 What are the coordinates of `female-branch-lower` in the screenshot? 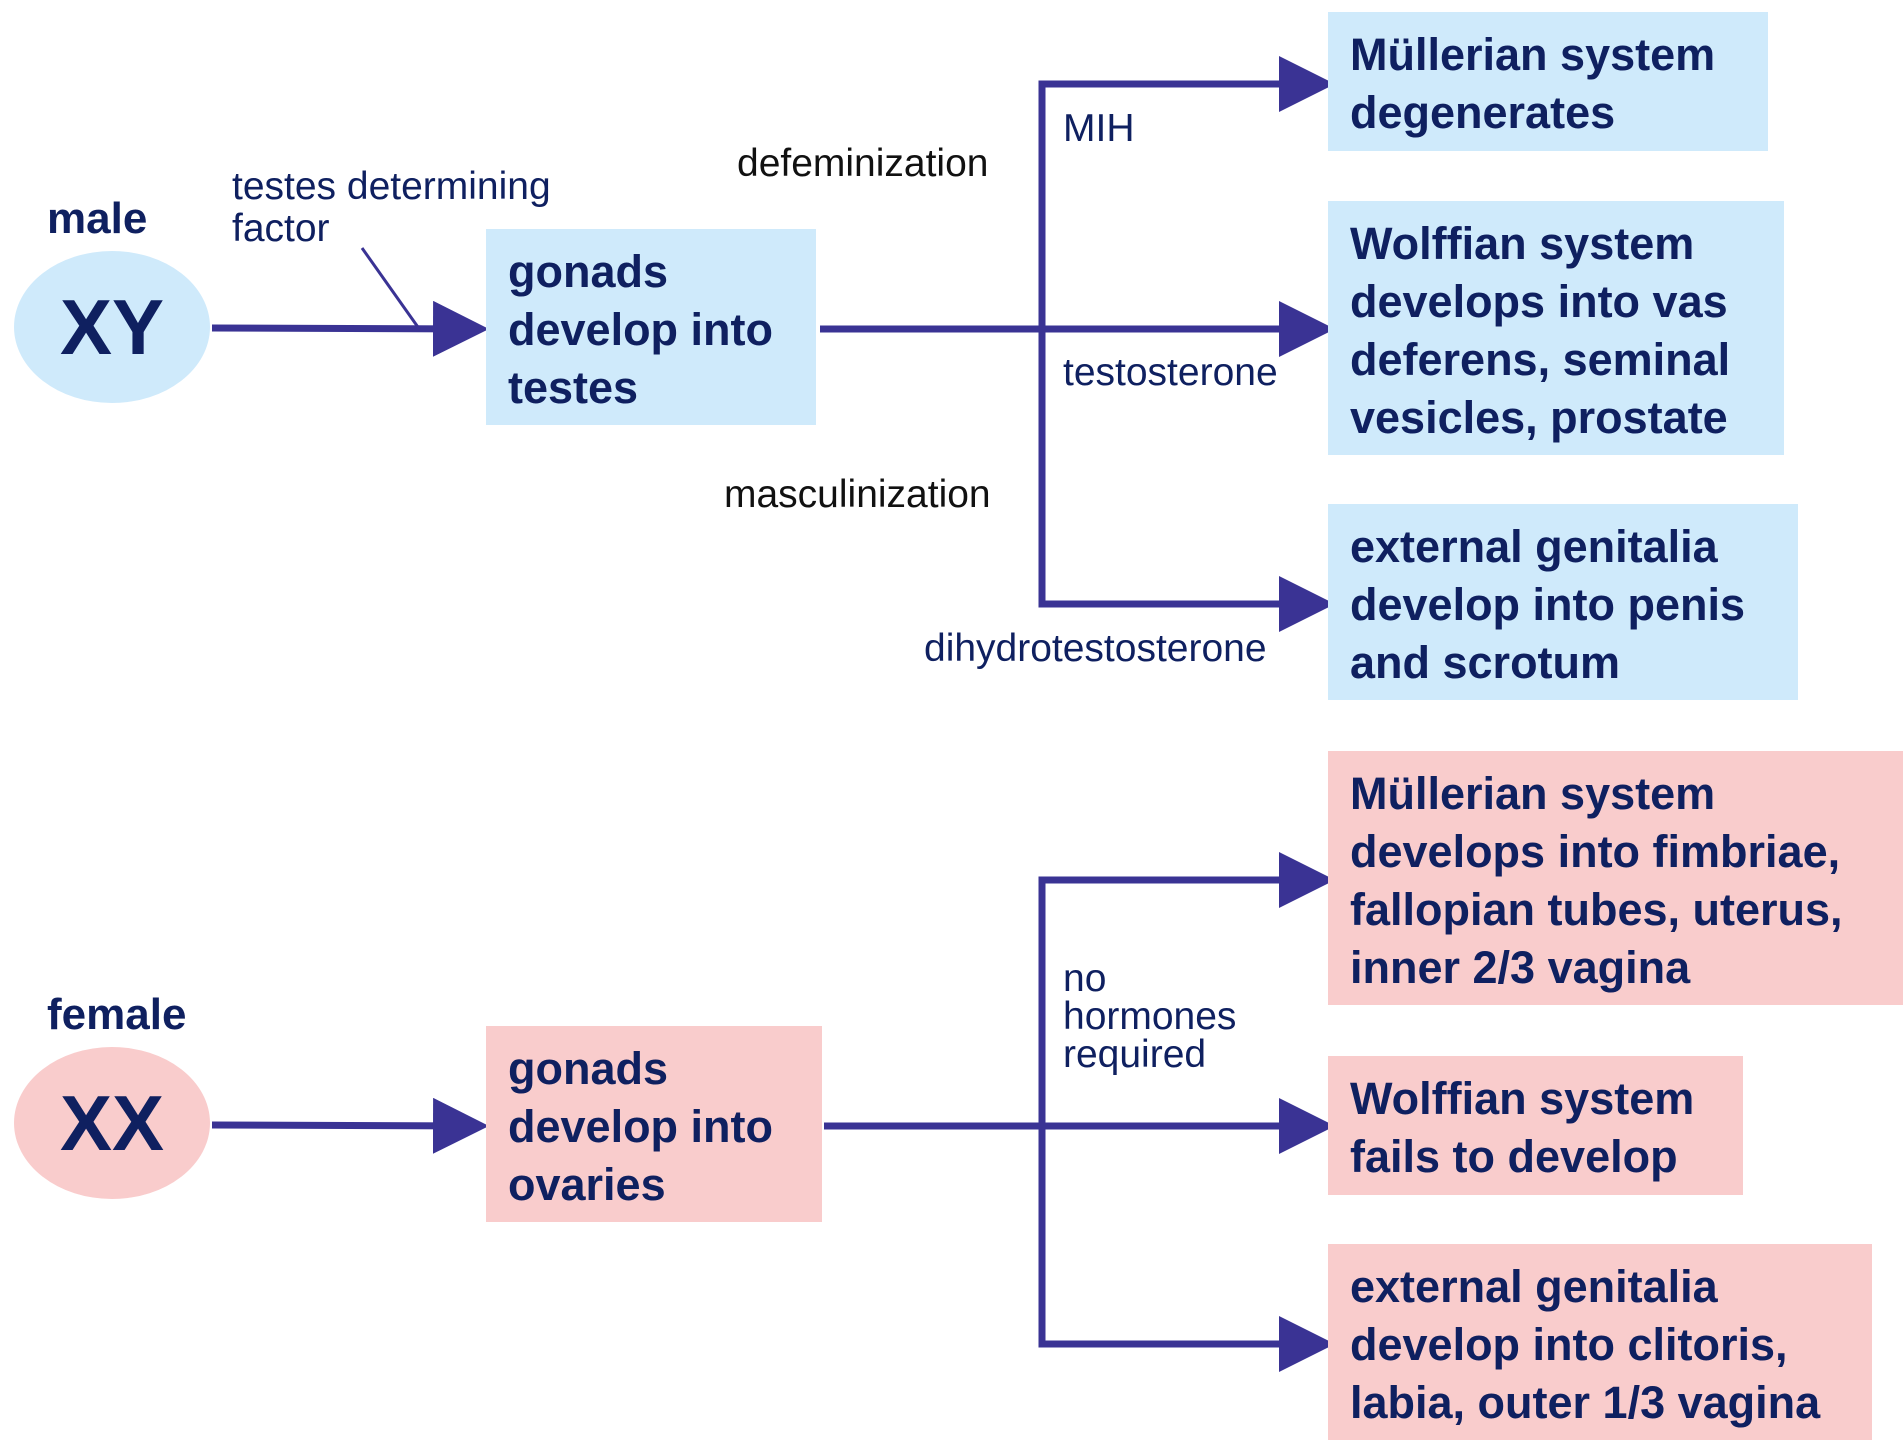 It's located at (1186, 1249).